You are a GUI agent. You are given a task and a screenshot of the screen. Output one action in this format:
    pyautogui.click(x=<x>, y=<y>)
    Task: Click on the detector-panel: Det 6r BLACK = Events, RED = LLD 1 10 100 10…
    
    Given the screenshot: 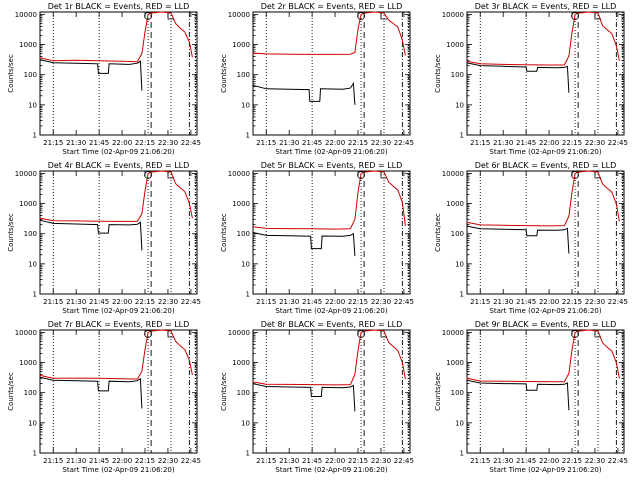 What is the action you would take?
    pyautogui.click(x=531, y=238)
    